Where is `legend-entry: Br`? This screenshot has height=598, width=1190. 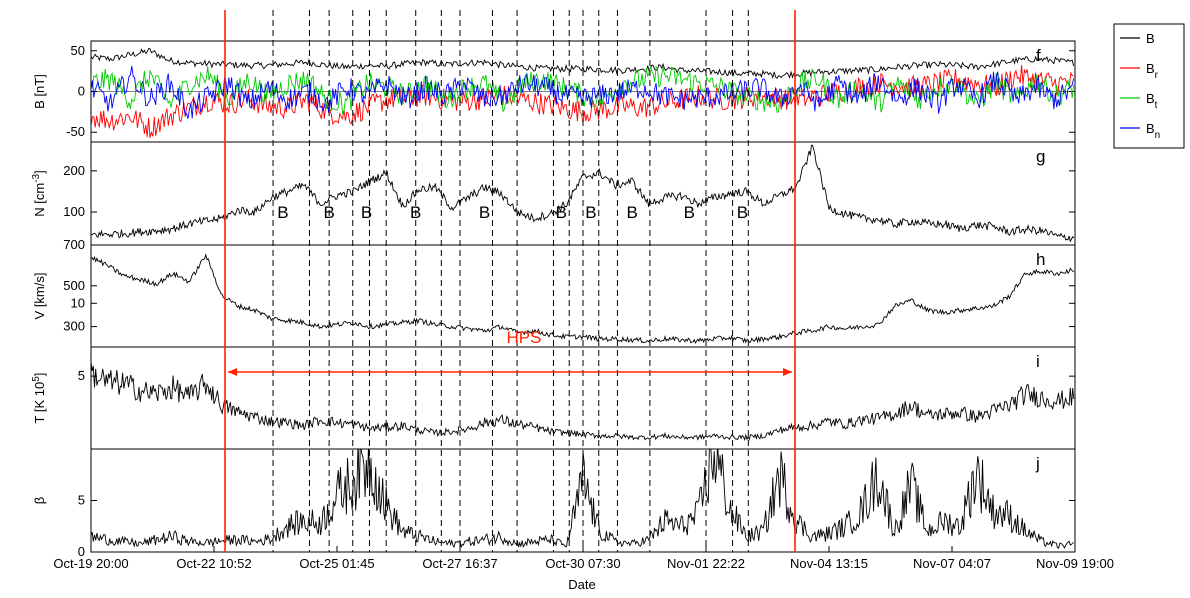 legend-entry: Br is located at coordinates (1152, 71).